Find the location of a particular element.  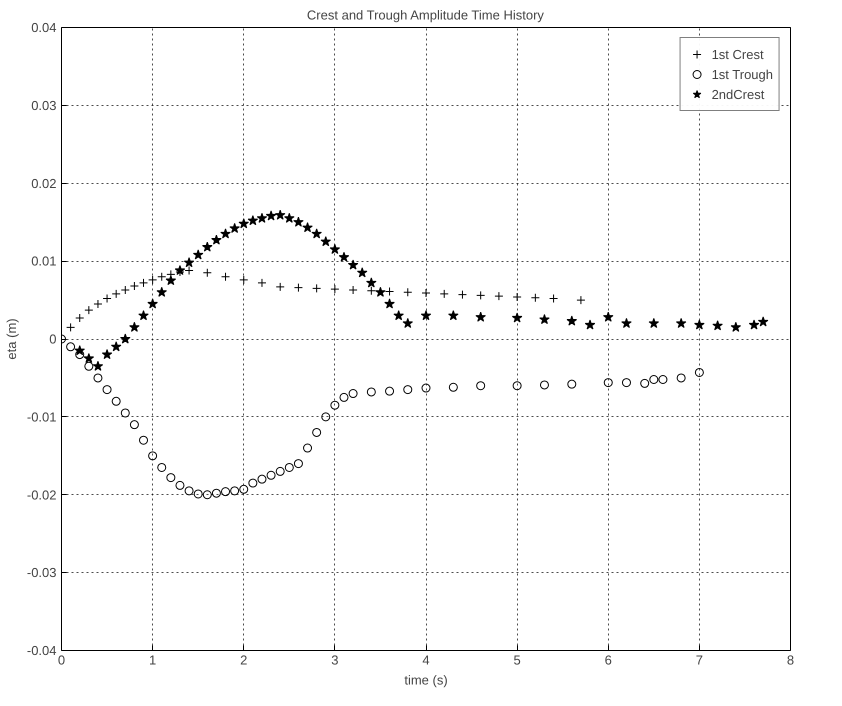

x-tick-label: 7 is located at coordinates (699, 660).